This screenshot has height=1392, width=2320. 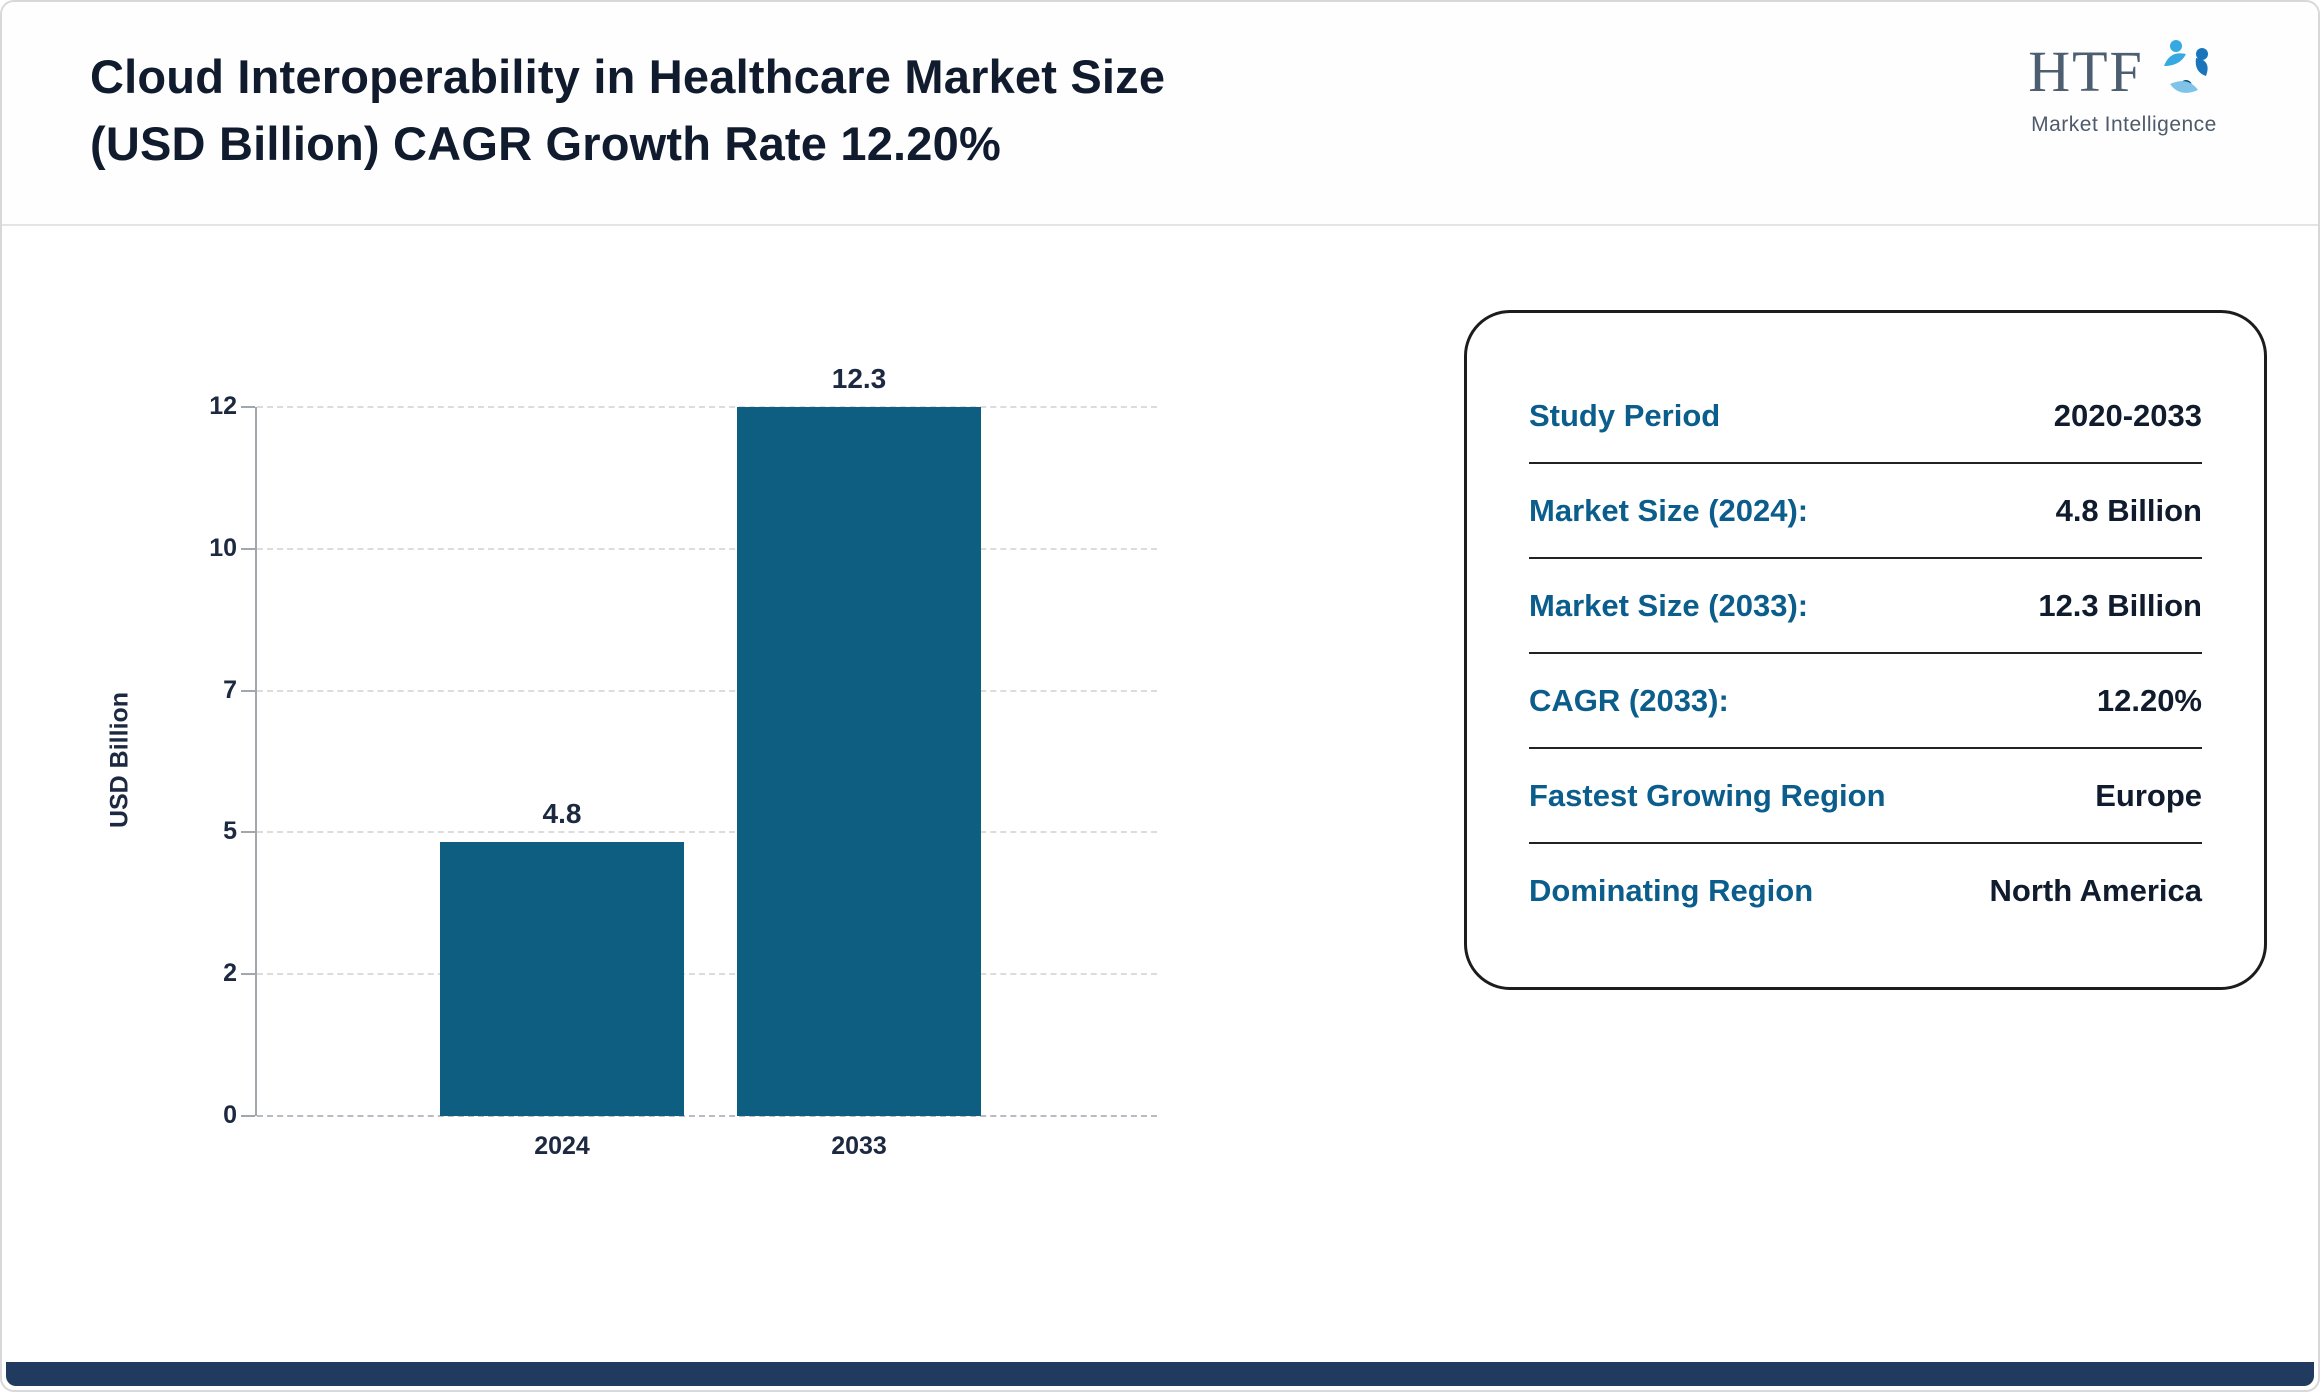 I want to click on card-row-label: Market Size (2033):, so click(x=1669, y=605).